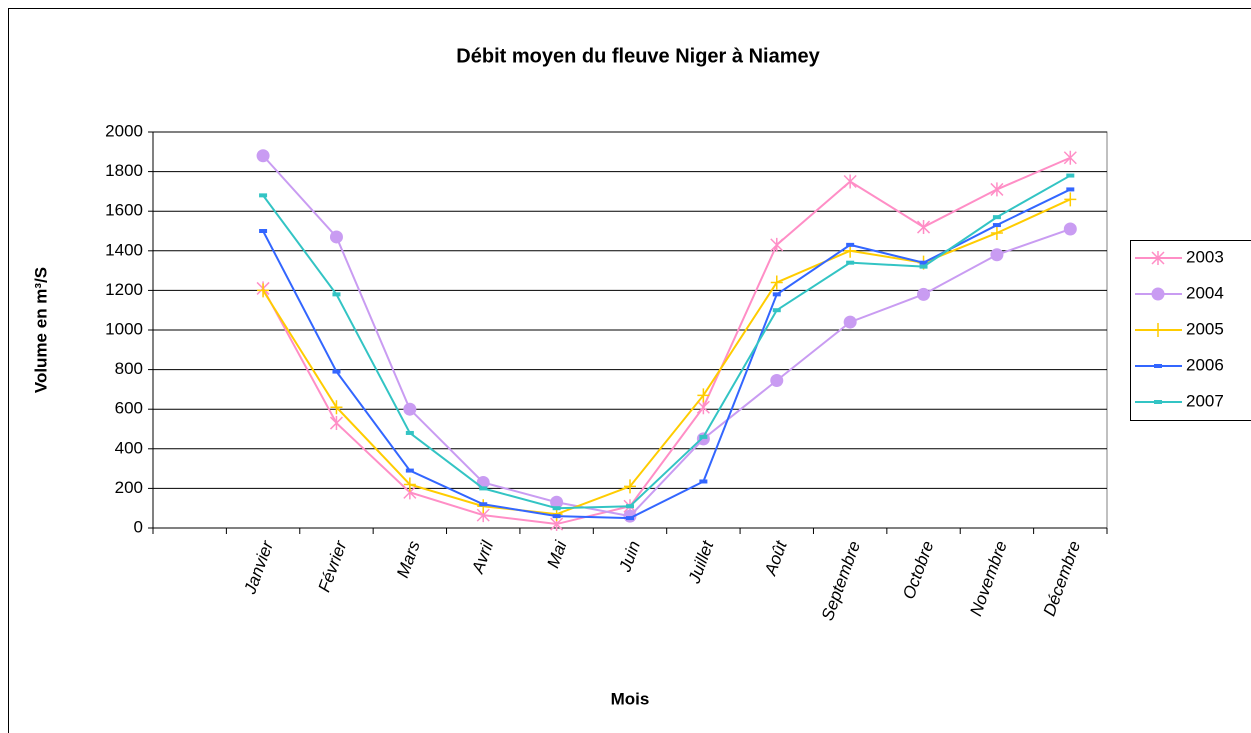 Image resolution: width=1251 pixels, height=733 pixels. I want to click on y-tick-label: 400, so click(129, 447).